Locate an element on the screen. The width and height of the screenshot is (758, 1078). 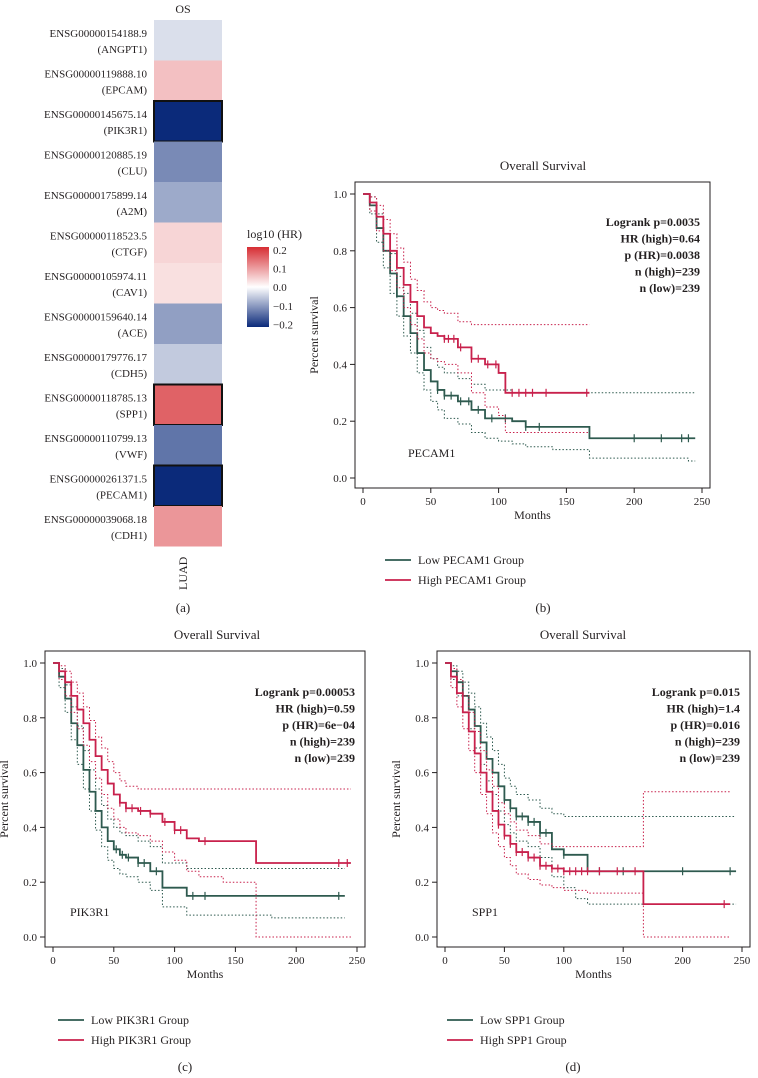
heatmap-row-gene: (CAV1) is located at coordinates (129, 293).